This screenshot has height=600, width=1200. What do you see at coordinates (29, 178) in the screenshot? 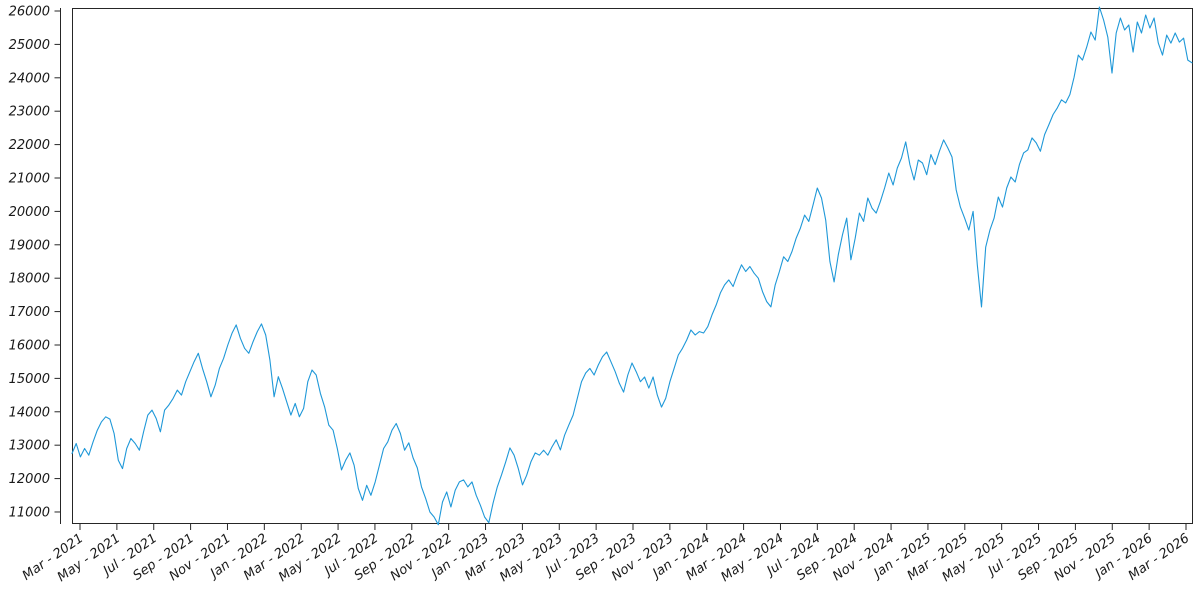
I see `y-tick-label: 21000` at bounding box center [29, 178].